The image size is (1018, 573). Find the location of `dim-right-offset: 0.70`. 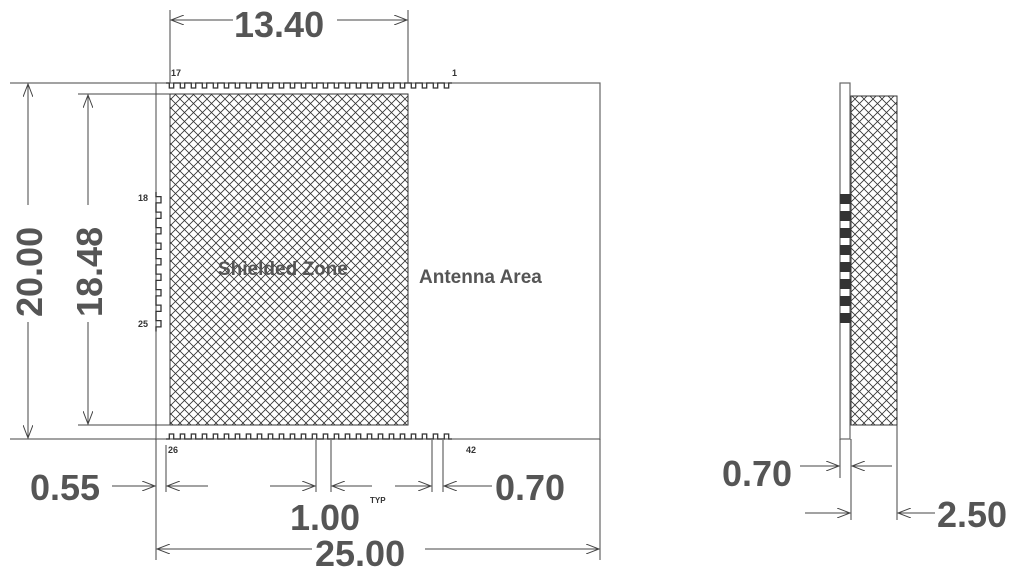

dim-right-offset: 0.70 is located at coordinates (530, 487).